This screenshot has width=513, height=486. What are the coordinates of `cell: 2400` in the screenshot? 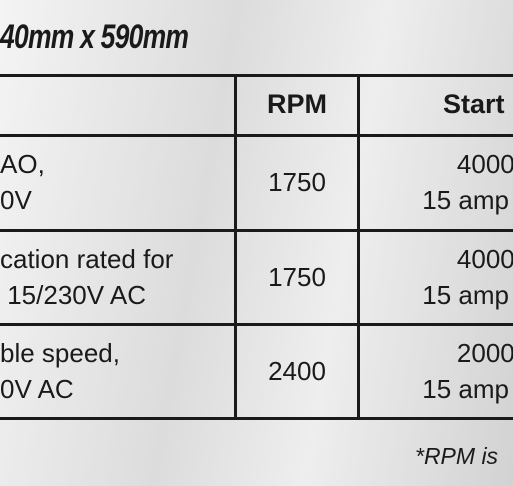 It's located at (297, 371).